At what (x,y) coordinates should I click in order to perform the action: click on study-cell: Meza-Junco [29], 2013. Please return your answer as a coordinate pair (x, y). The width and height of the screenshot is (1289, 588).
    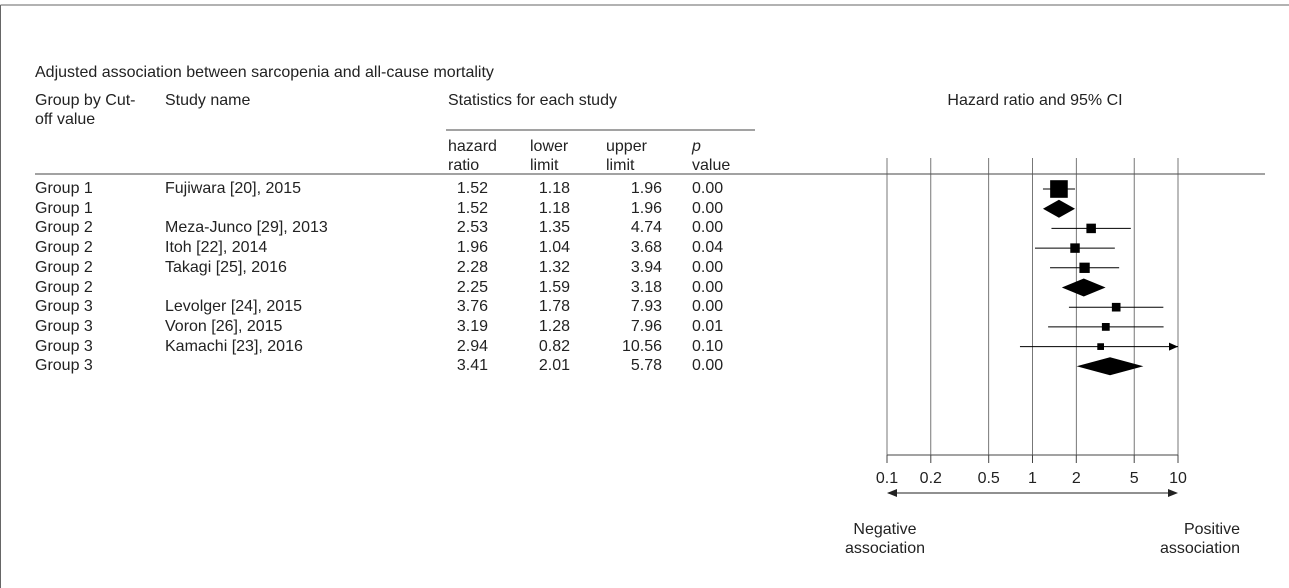
    Looking at the image, I should click on (246, 228).